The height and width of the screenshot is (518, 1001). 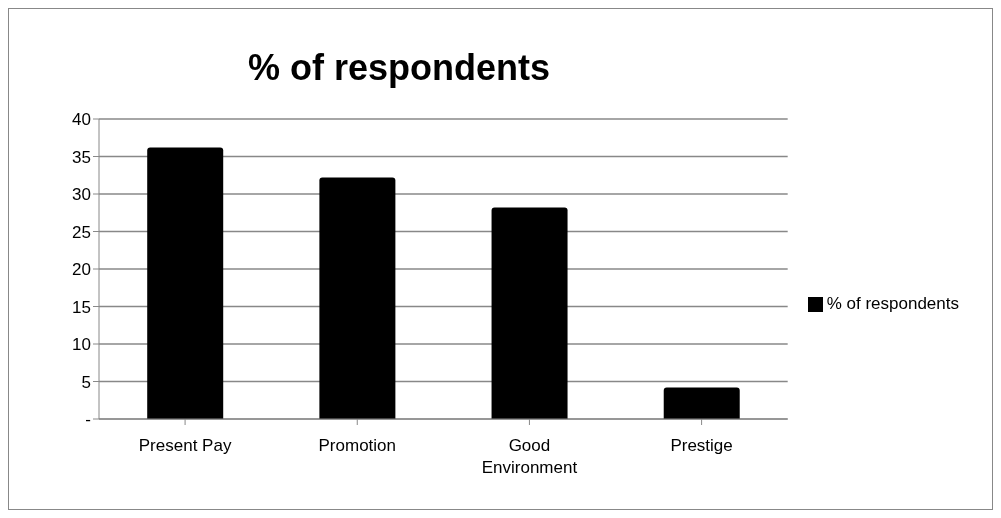 What do you see at coordinates (892, 303) in the screenshot?
I see `legend-label: % of respondents` at bounding box center [892, 303].